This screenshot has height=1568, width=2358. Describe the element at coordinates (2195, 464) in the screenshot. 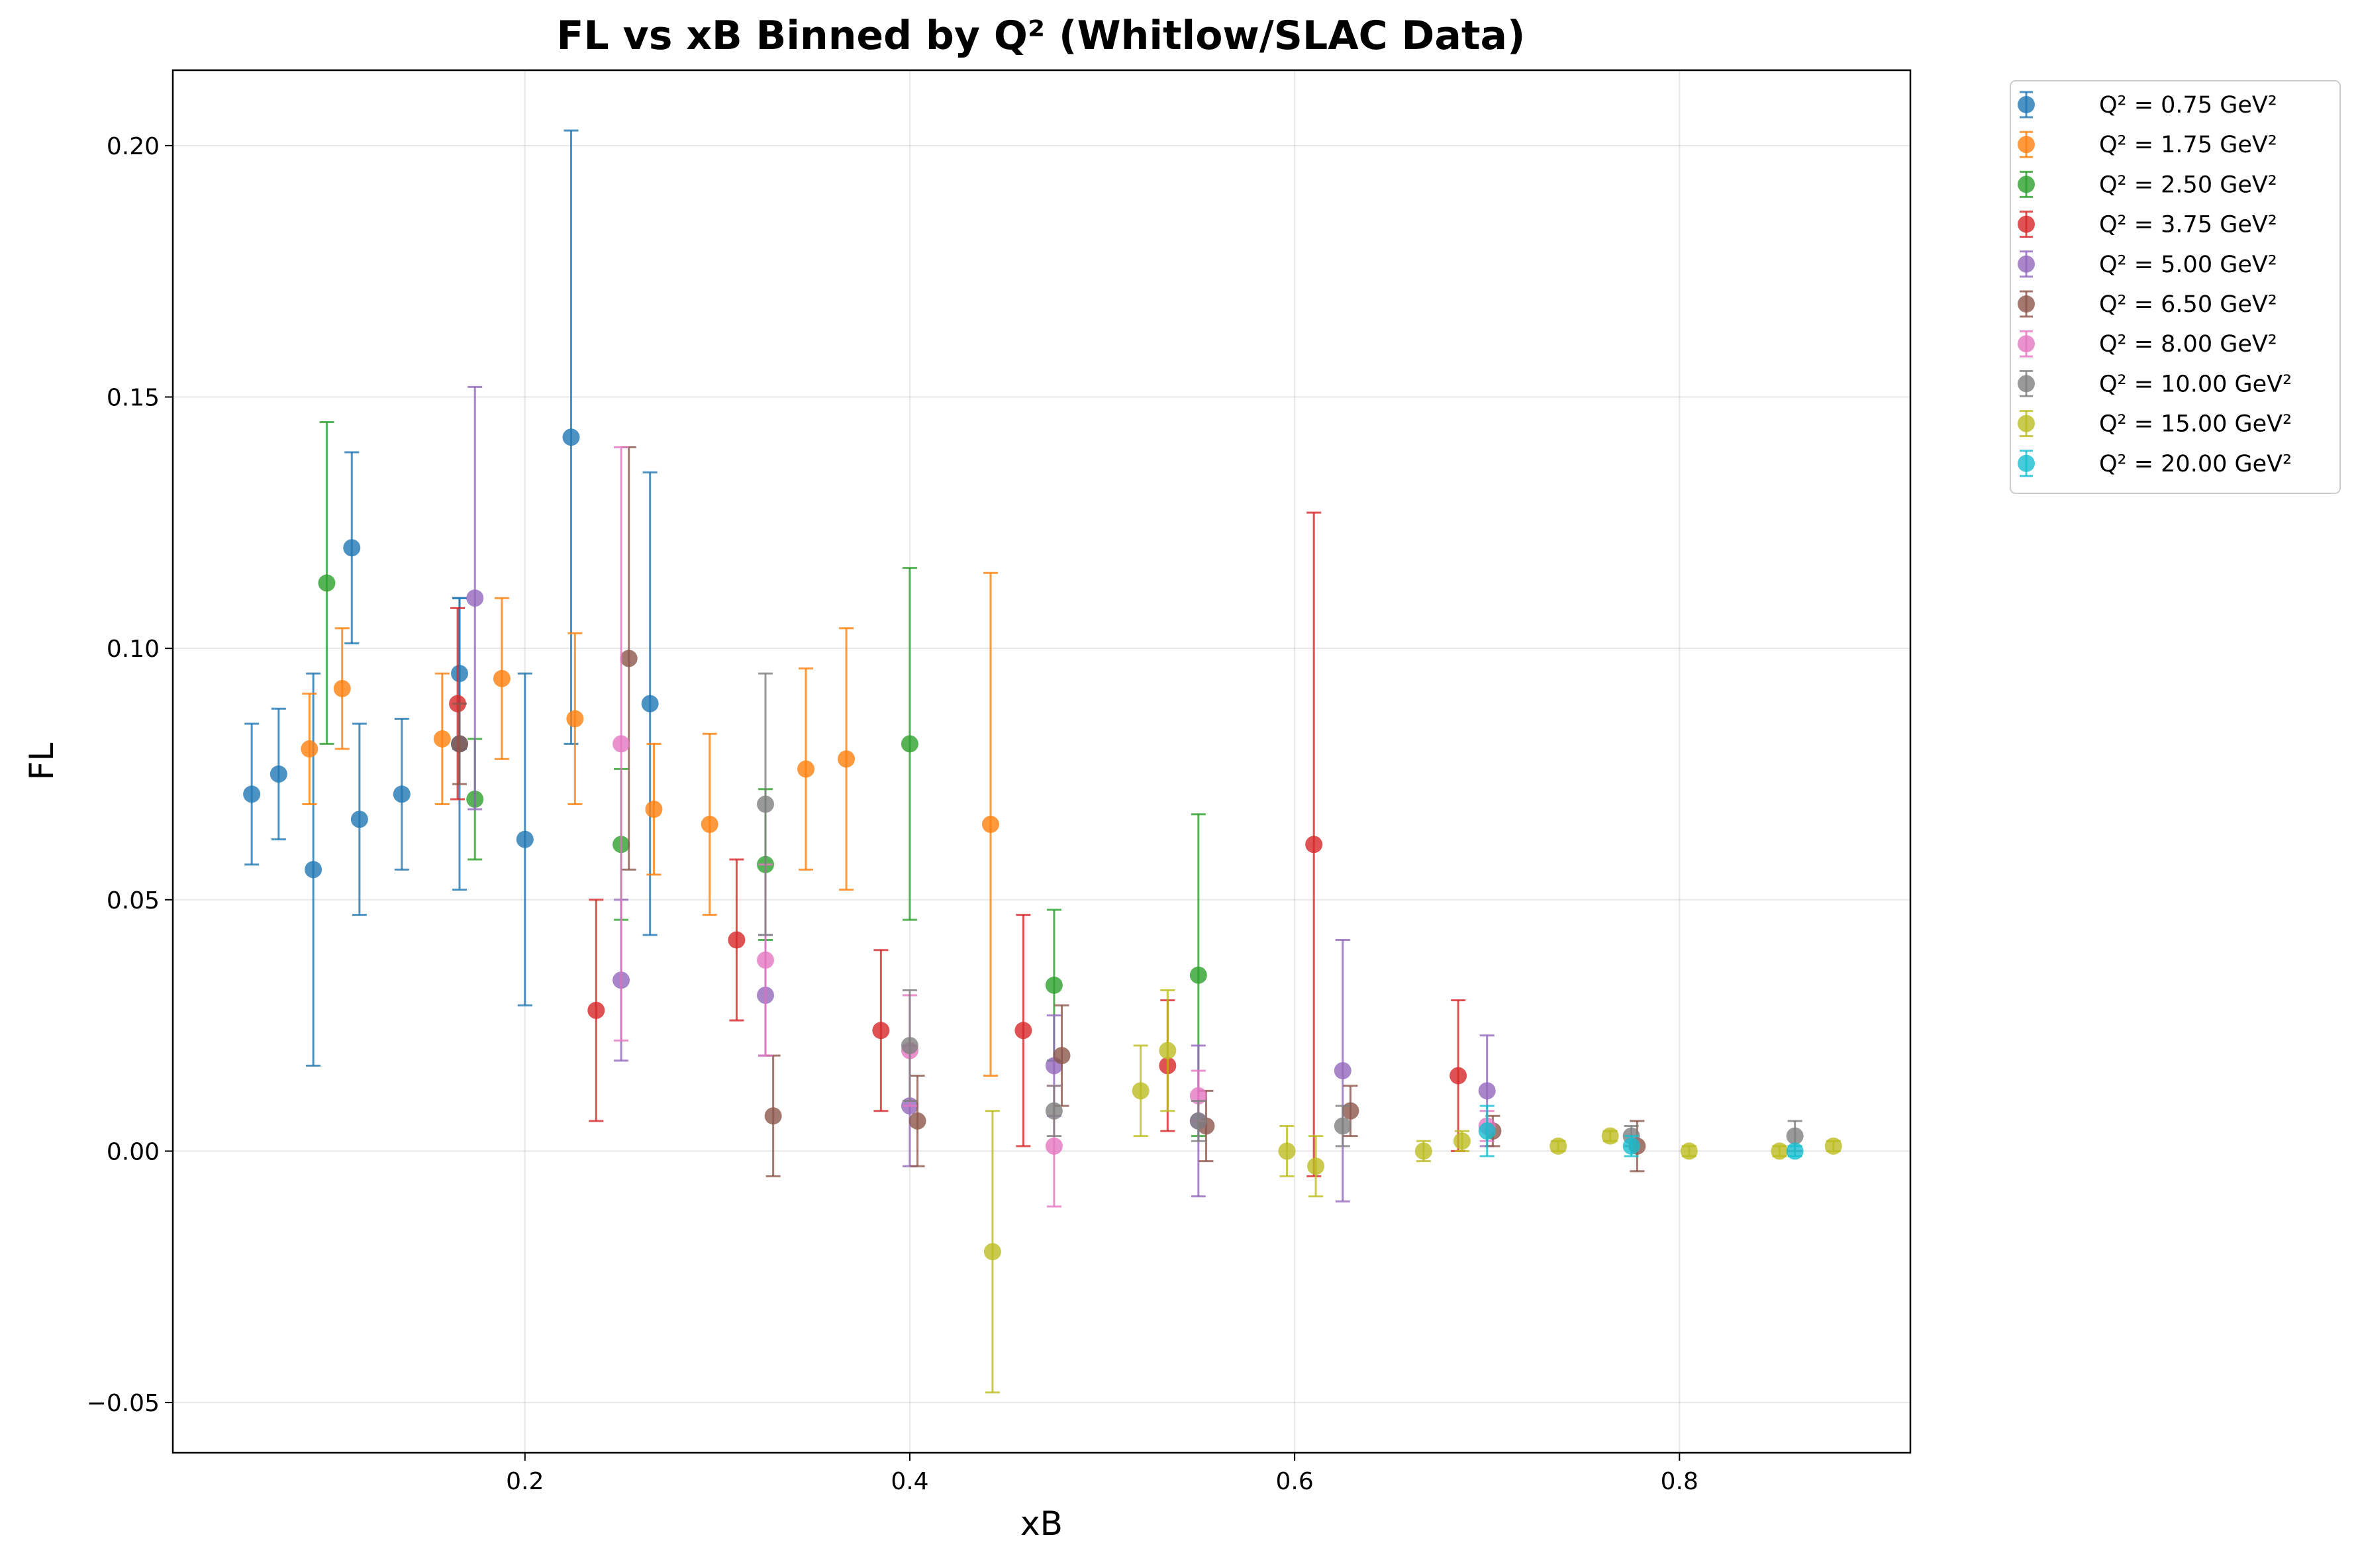

I see `legend-label: Q² = 20.00 GeV²` at that location.